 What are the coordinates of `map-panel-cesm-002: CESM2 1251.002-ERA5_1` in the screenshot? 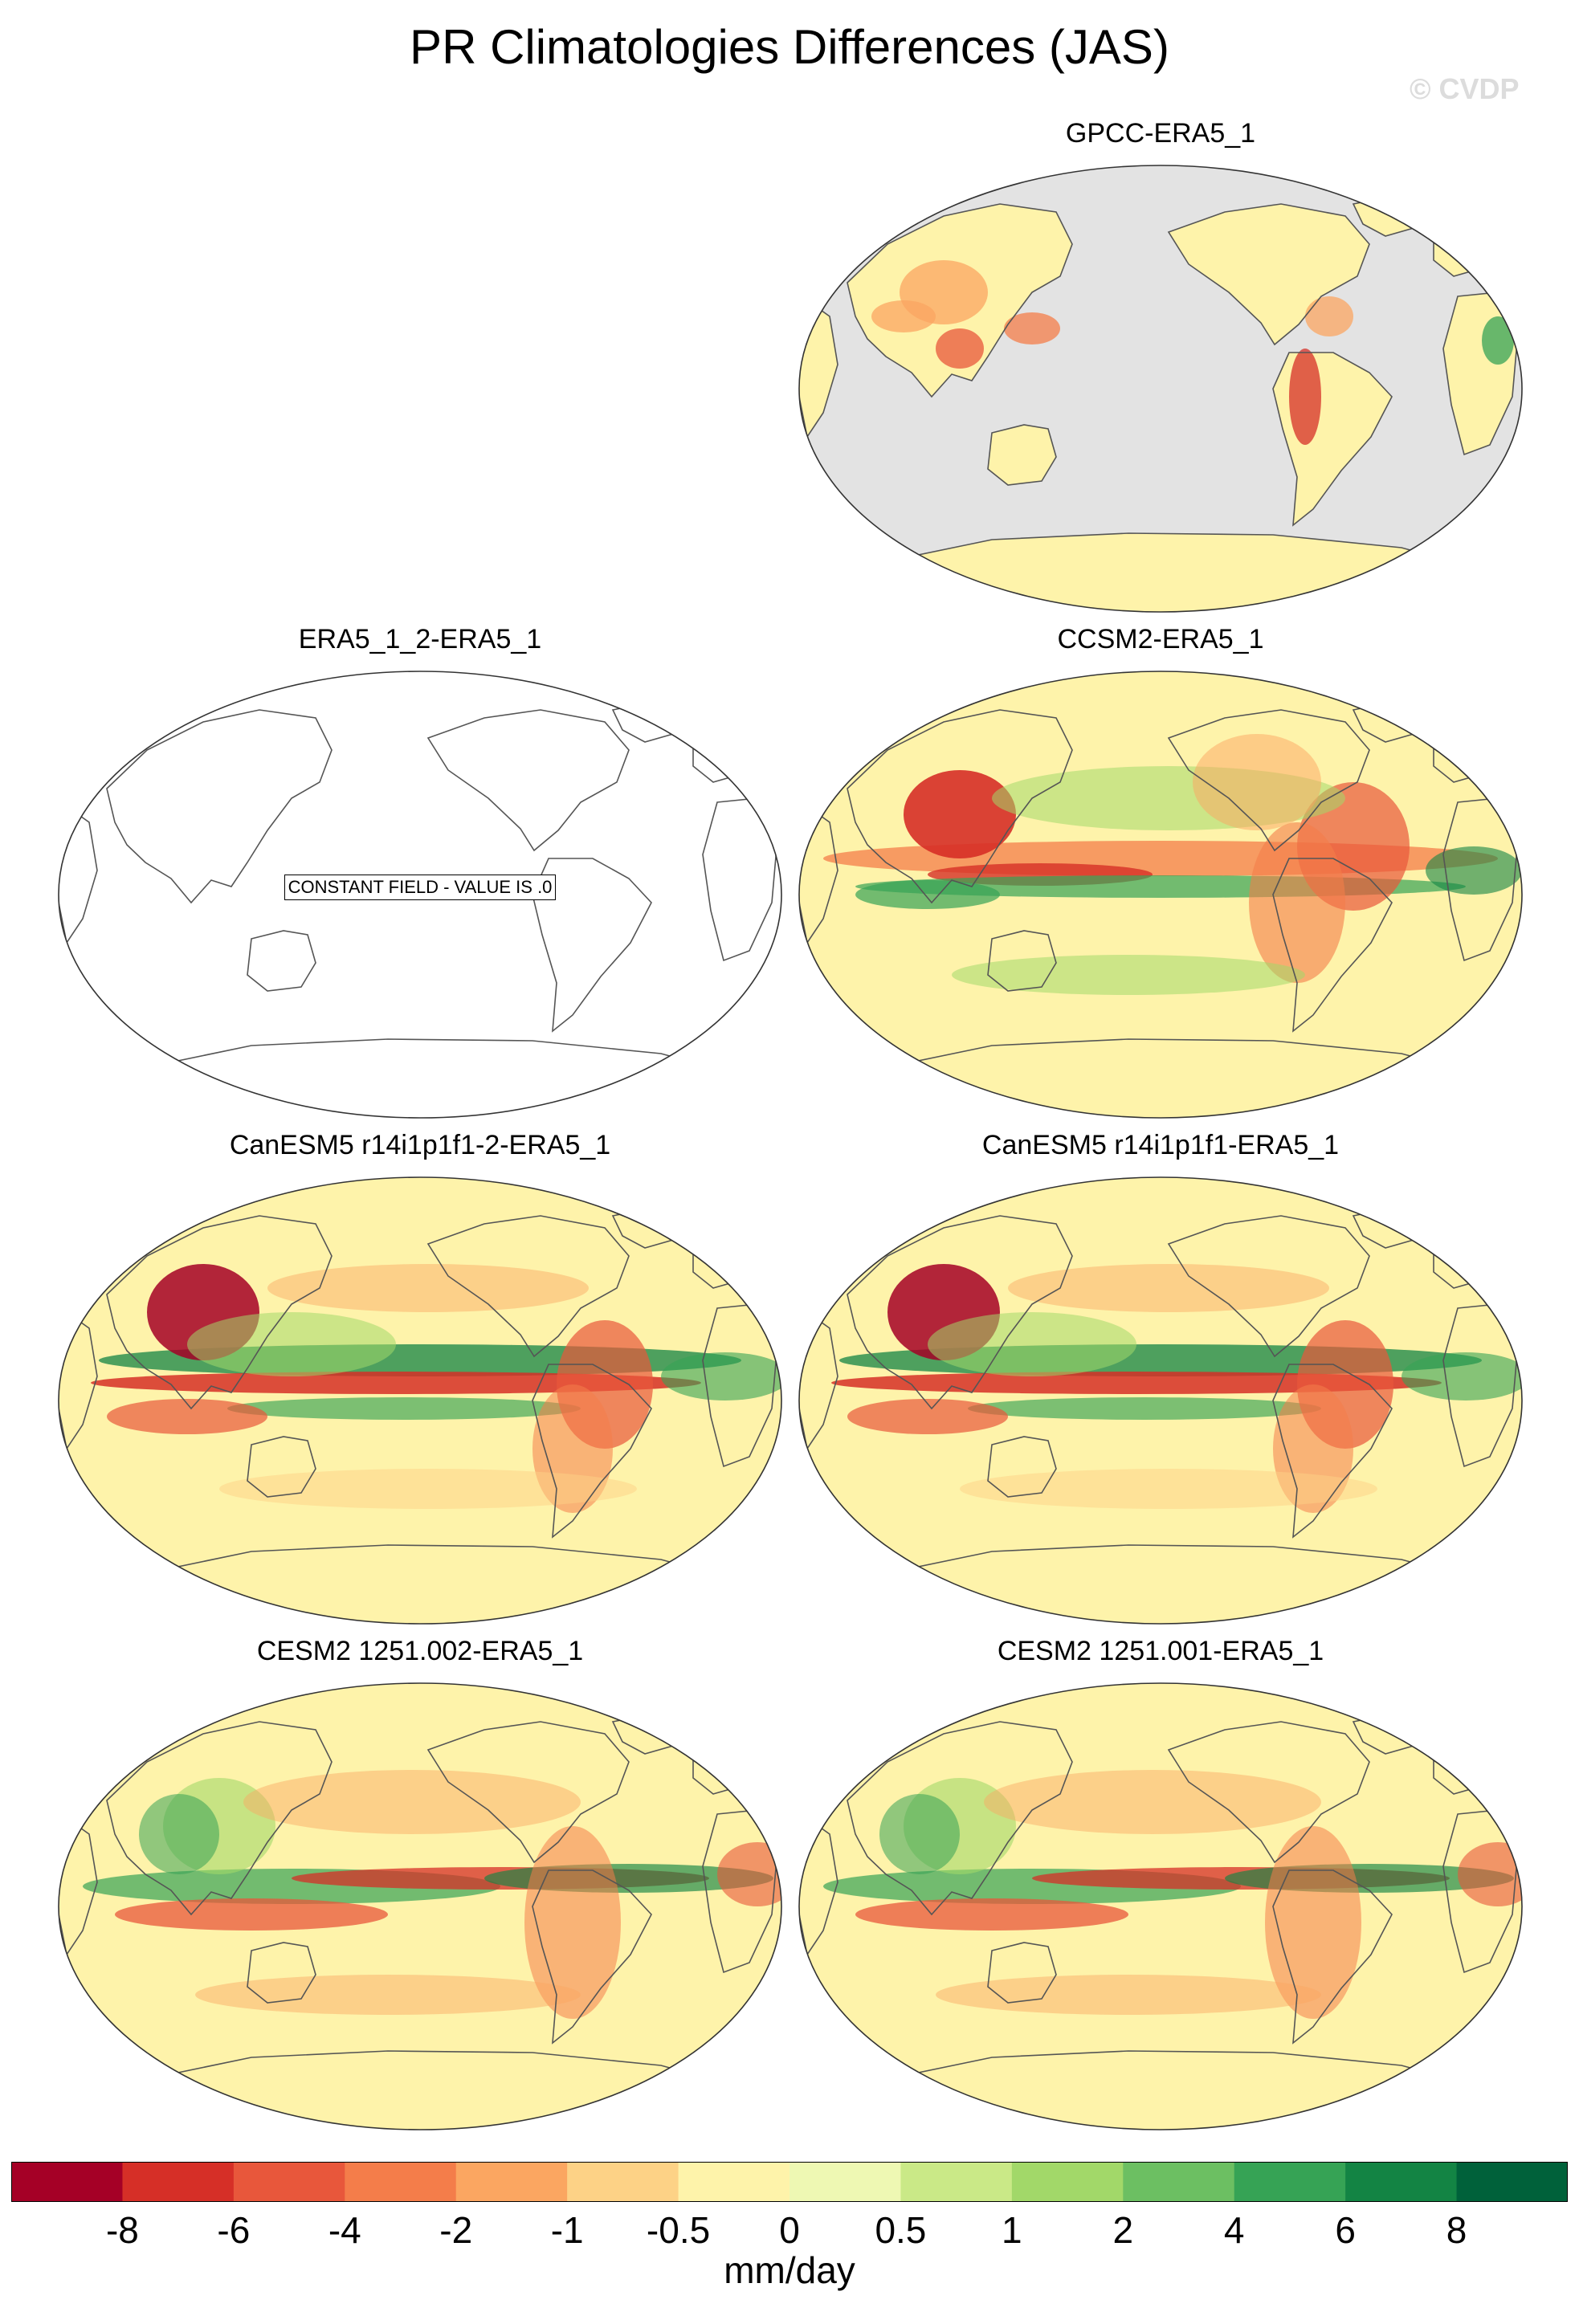 It's located at (420, 1885).